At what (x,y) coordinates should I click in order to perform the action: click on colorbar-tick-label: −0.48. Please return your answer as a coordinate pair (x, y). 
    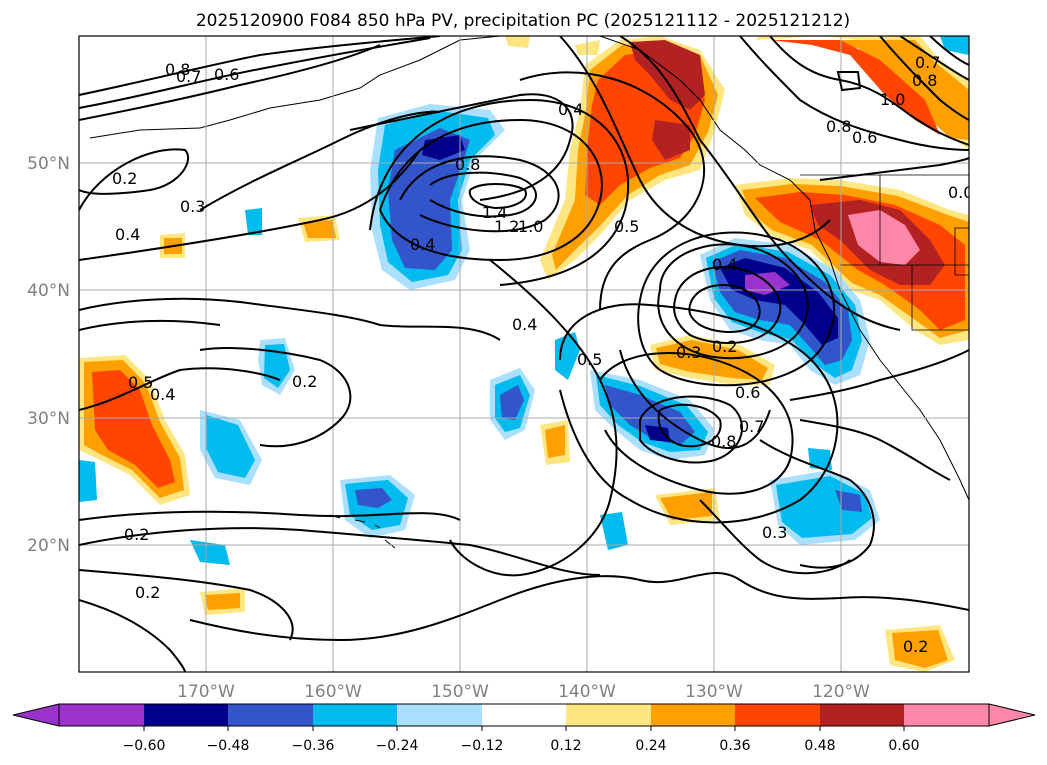
    Looking at the image, I should click on (228, 746).